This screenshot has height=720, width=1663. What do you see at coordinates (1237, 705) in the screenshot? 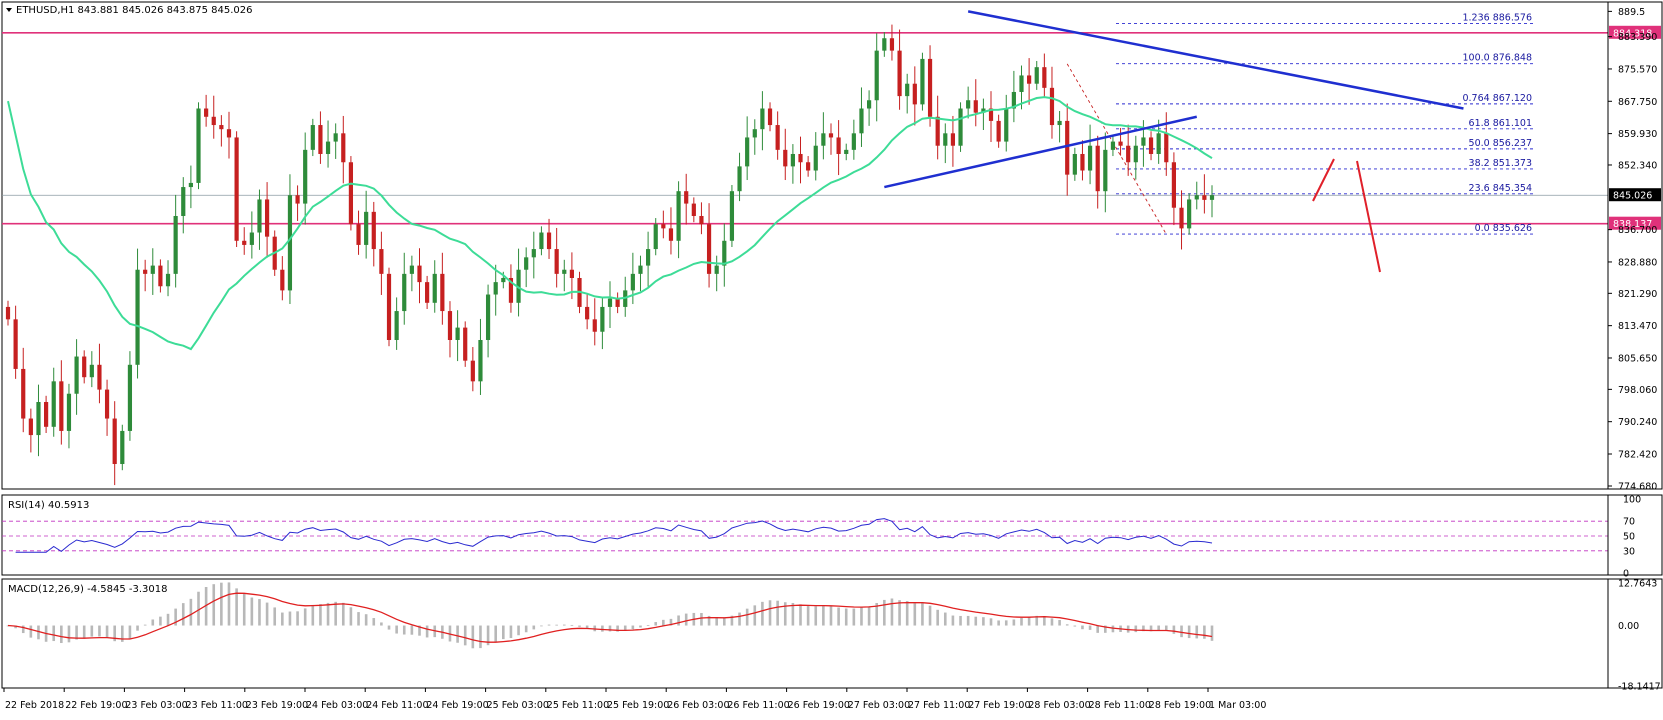
I see `time-tick-label: 1 Mar 03:00` at bounding box center [1237, 705].